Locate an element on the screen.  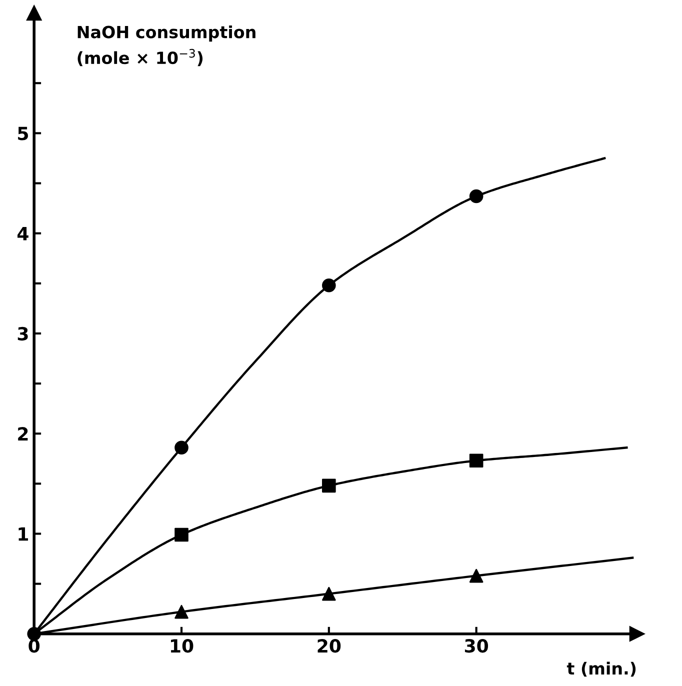
x-tick-label: 30 is located at coordinates (476, 646).